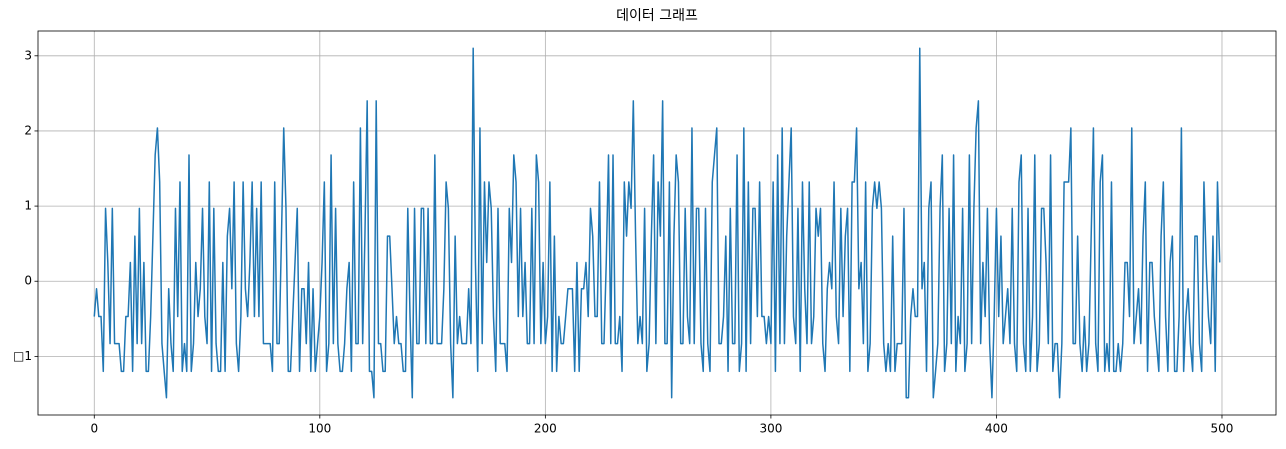 The width and height of the screenshot is (1286, 449). Describe the element at coordinates (22, 356) in the screenshot. I see `y-tick-label: □1` at that location.